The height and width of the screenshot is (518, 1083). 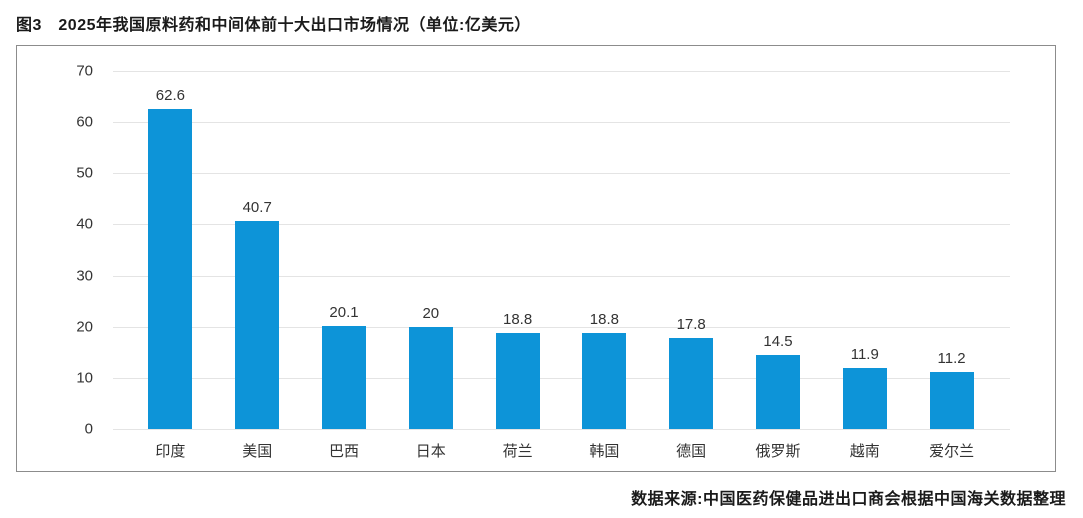 What do you see at coordinates (864, 451) in the screenshot?
I see `x-tick-label: 越南` at bounding box center [864, 451].